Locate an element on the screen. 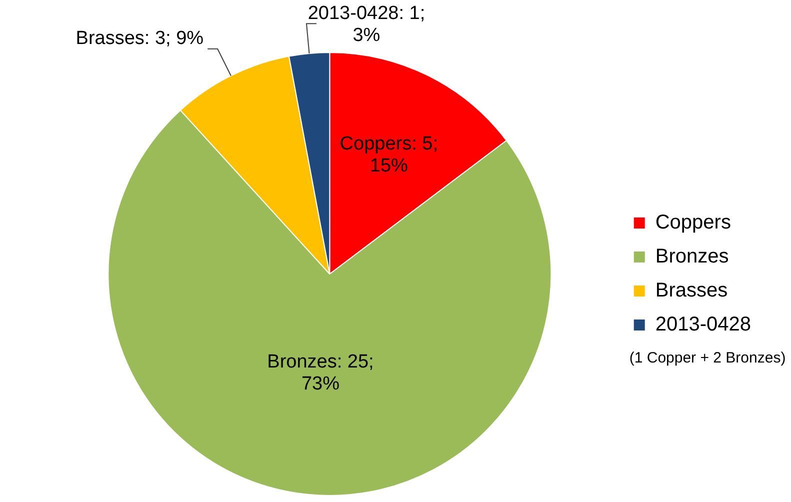 The image size is (791, 502). data-label: 2013-0428: 1; 3% is located at coordinates (367, 24).